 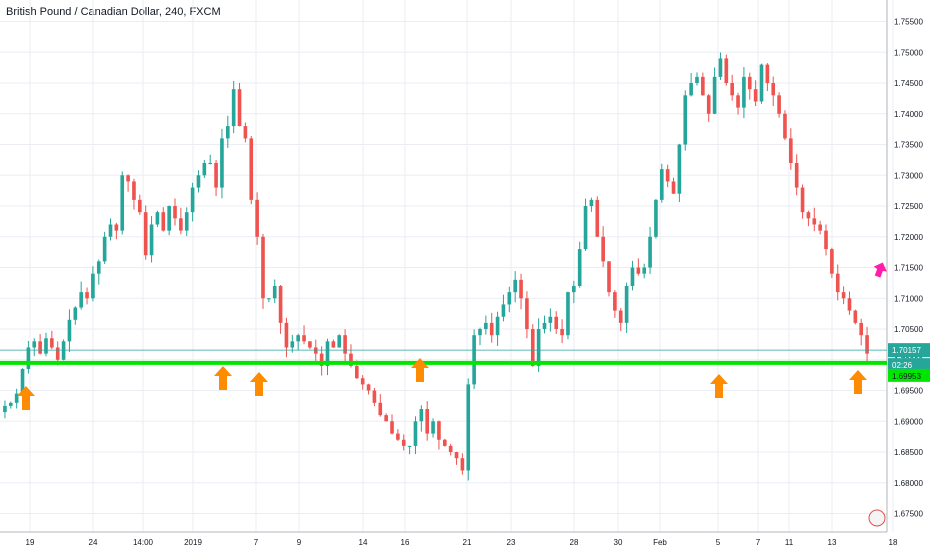 I want to click on last-price-tag, so click(x=909, y=350).